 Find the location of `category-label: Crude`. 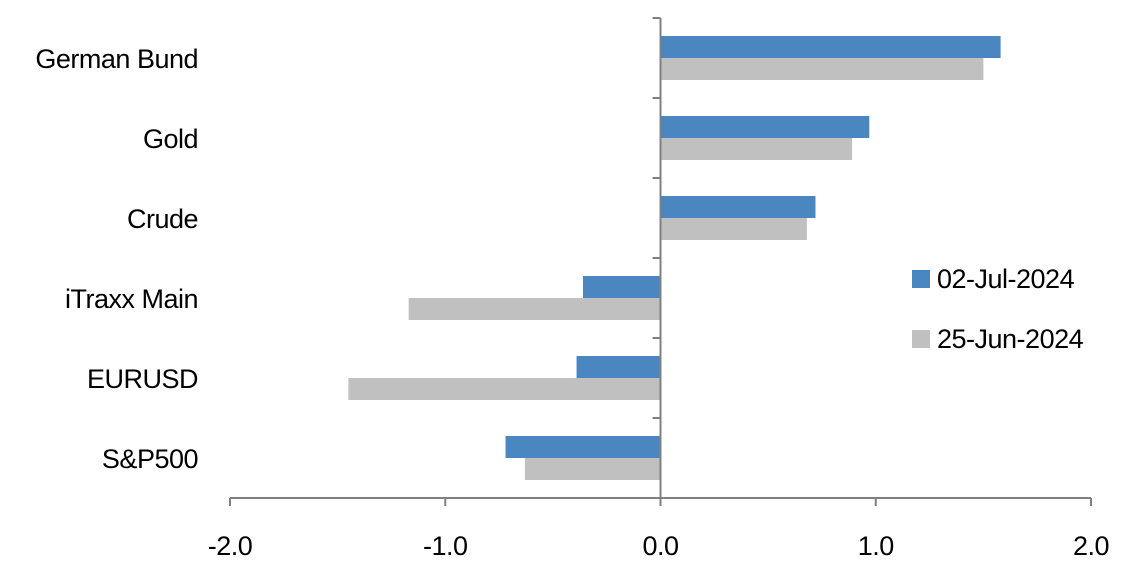

category-label: Crude is located at coordinates (162, 219).